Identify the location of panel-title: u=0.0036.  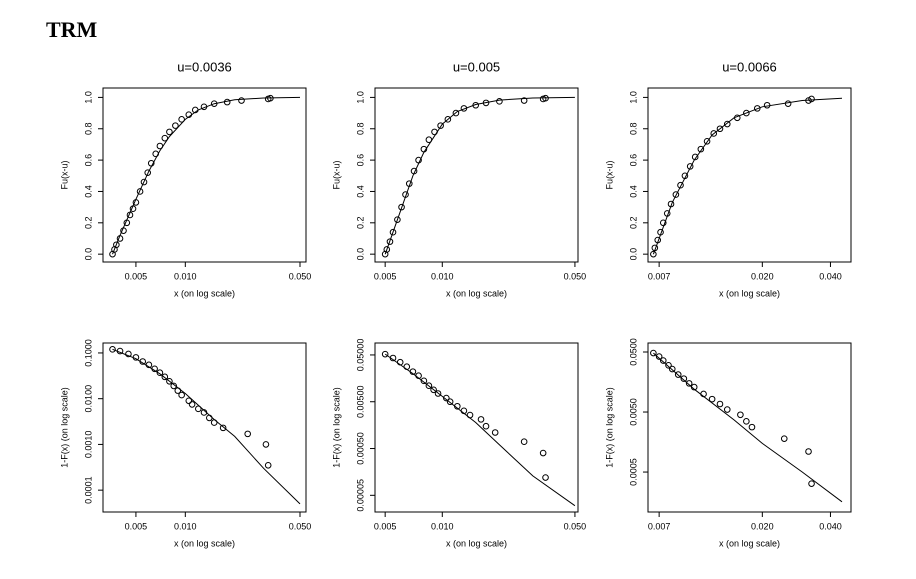
(204, 66).